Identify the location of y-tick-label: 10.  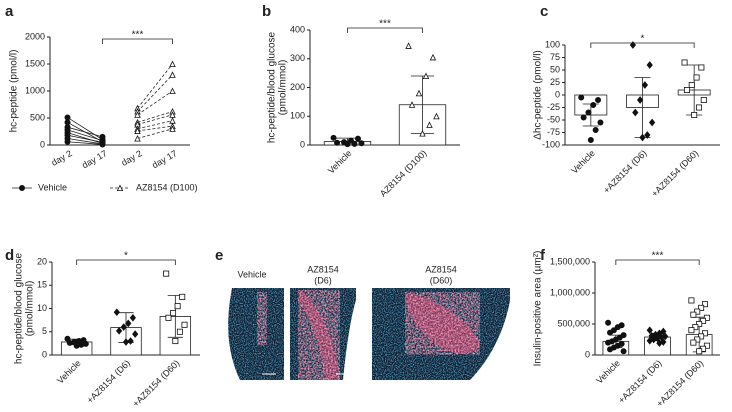
(42, 308).